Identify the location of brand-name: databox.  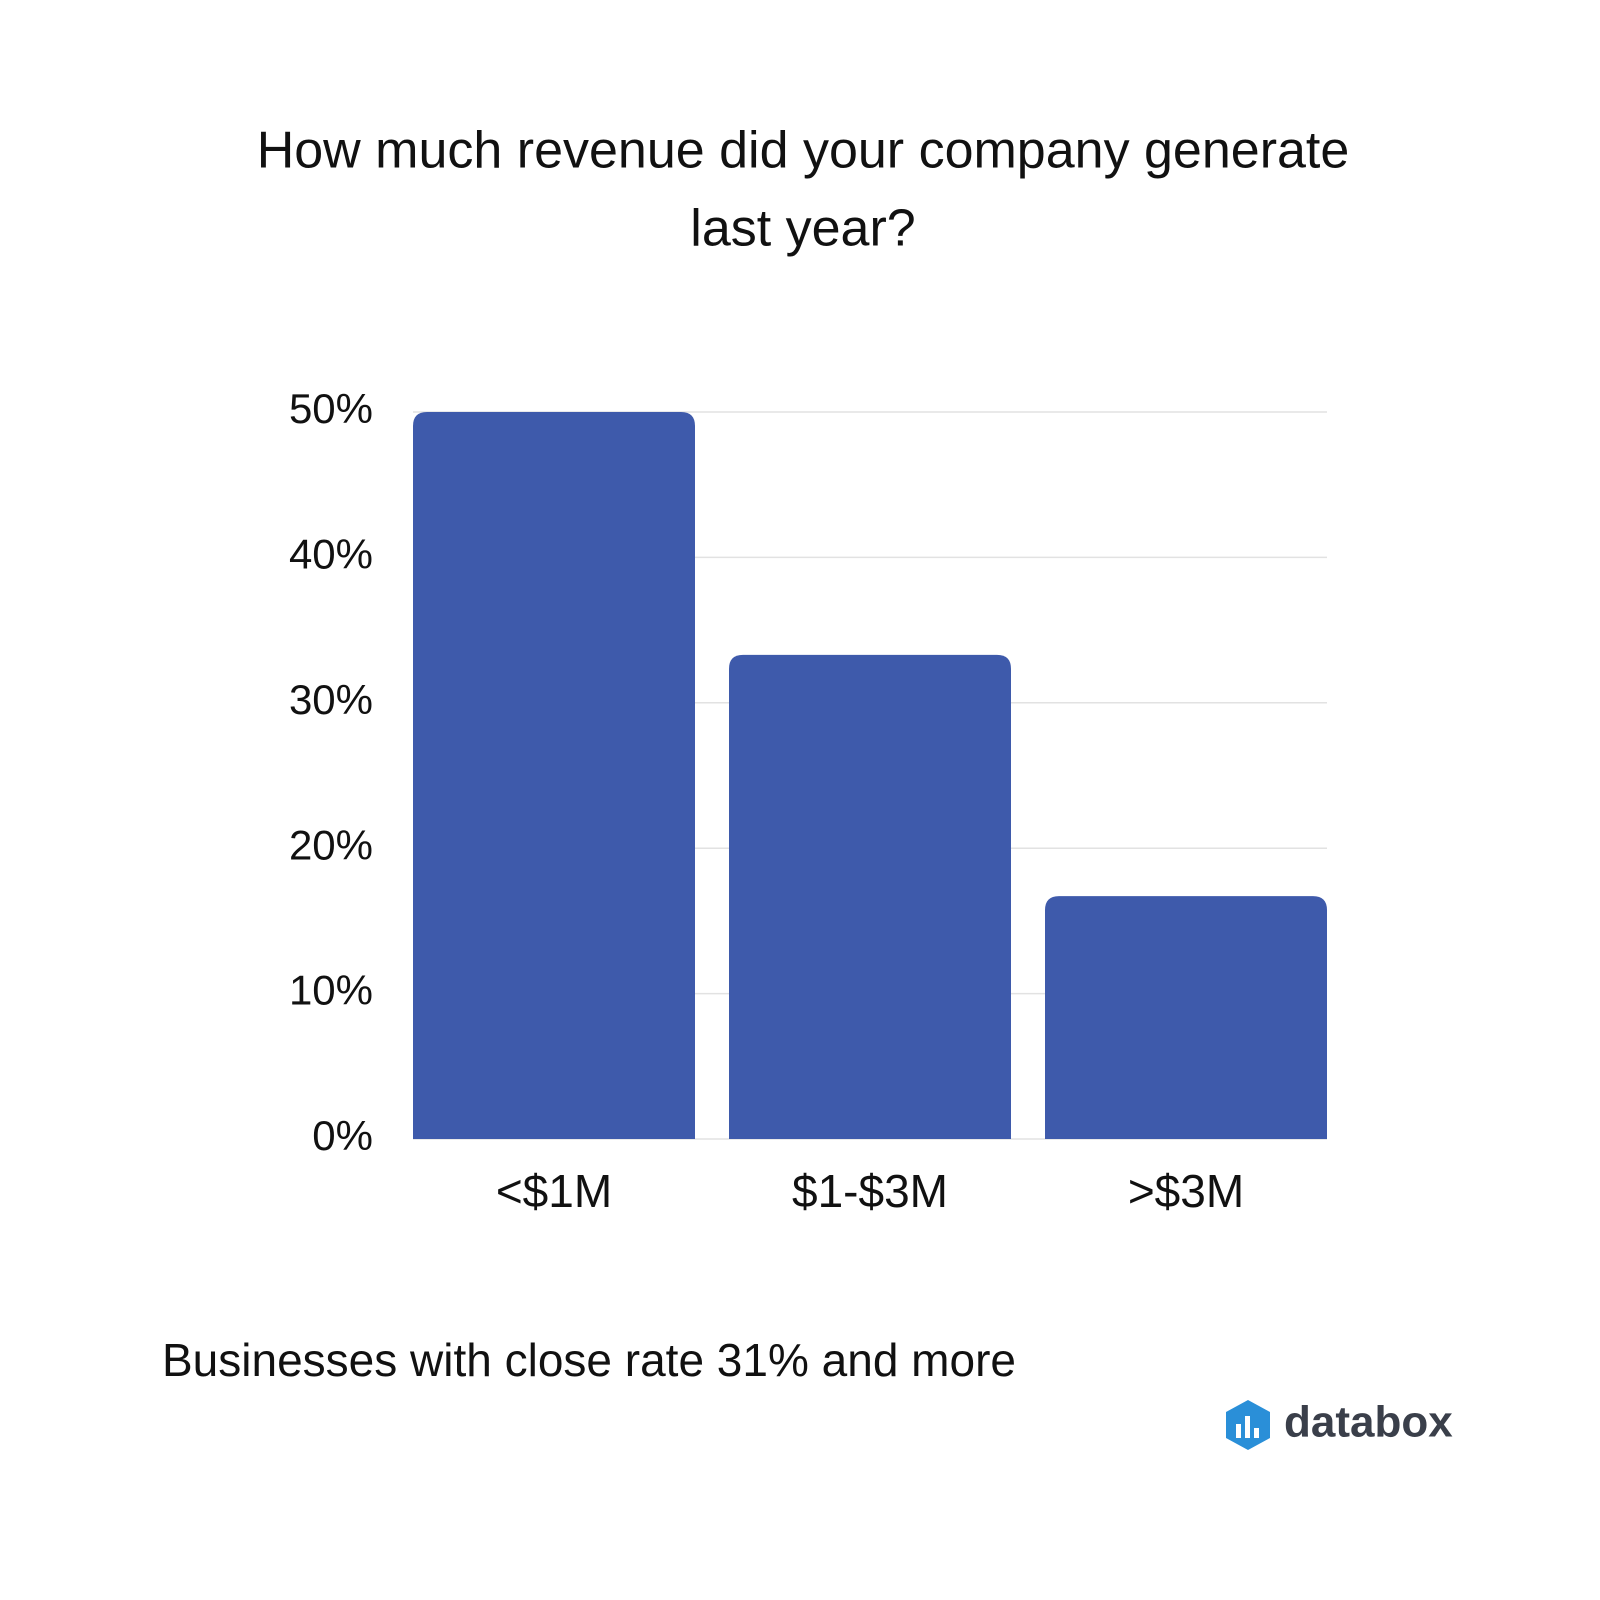
(1368, 1422).